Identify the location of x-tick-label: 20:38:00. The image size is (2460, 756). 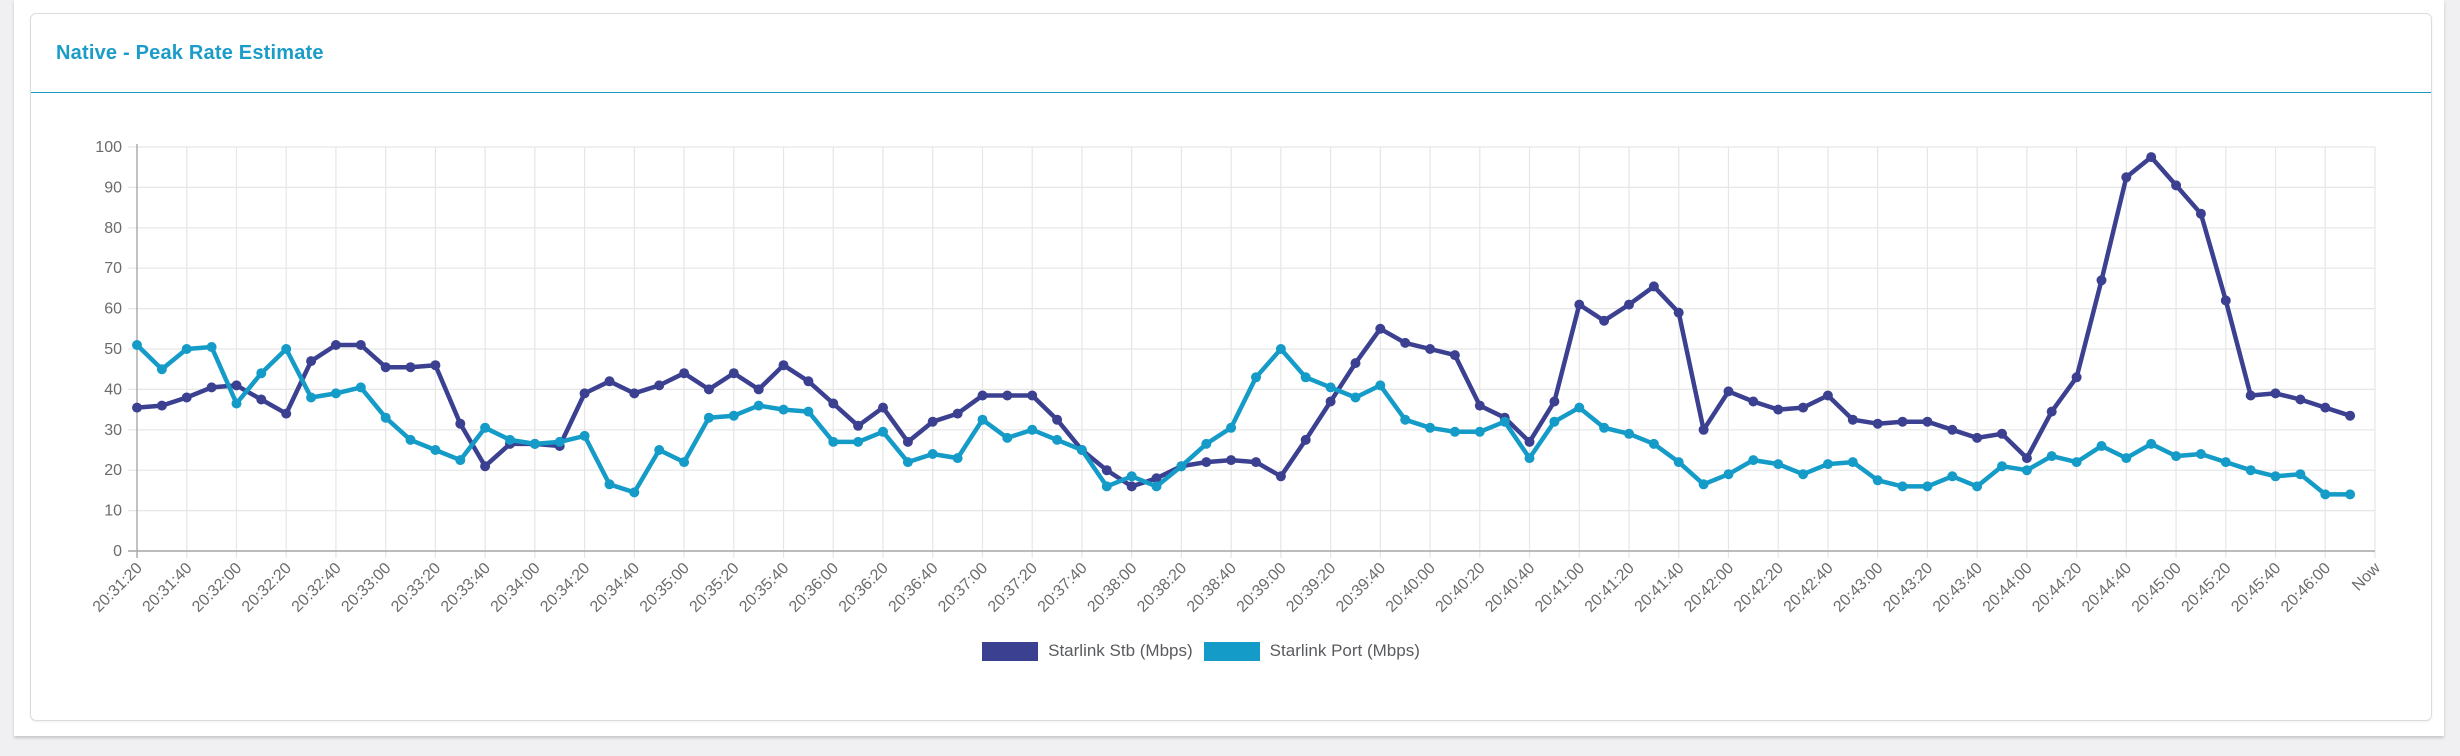
(1112, 588).